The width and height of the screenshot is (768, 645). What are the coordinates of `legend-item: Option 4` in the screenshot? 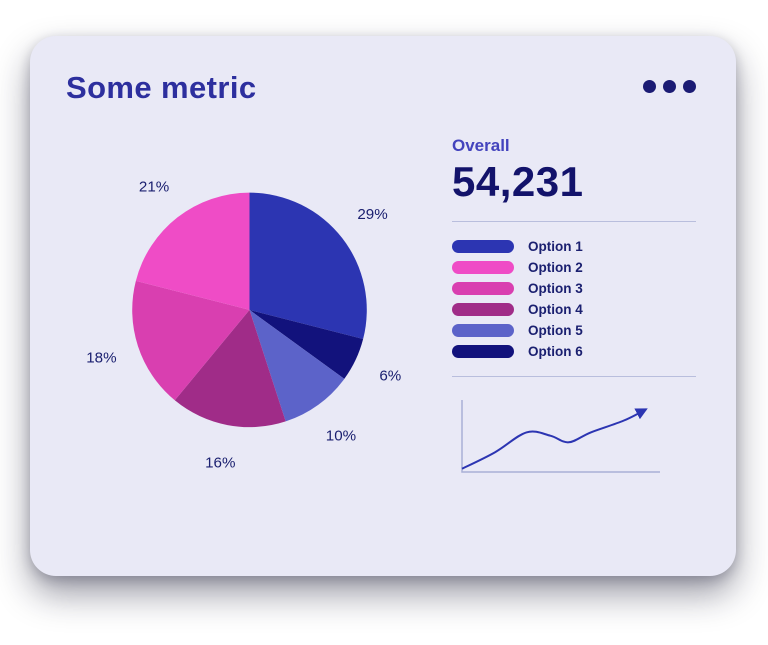 It's located at (574, 309).